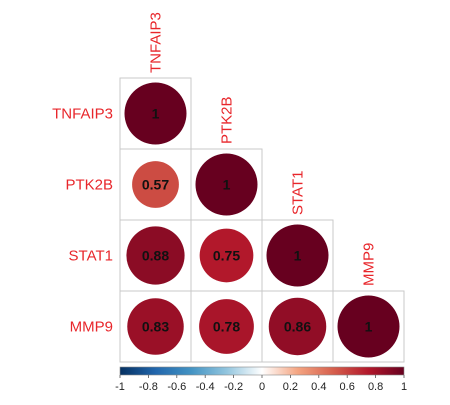  I want to click on column-label: STAT1, so click(298, 193).